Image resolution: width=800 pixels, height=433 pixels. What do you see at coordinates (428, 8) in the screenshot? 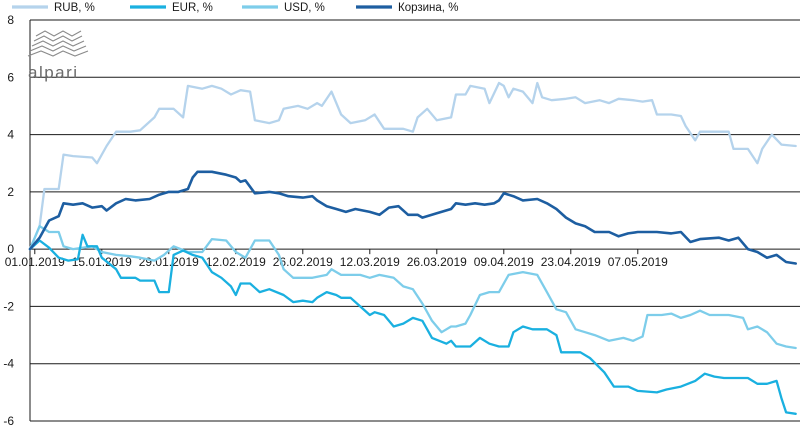
I see `legend-label: Корзина, %` at bounding box center [428, 8].